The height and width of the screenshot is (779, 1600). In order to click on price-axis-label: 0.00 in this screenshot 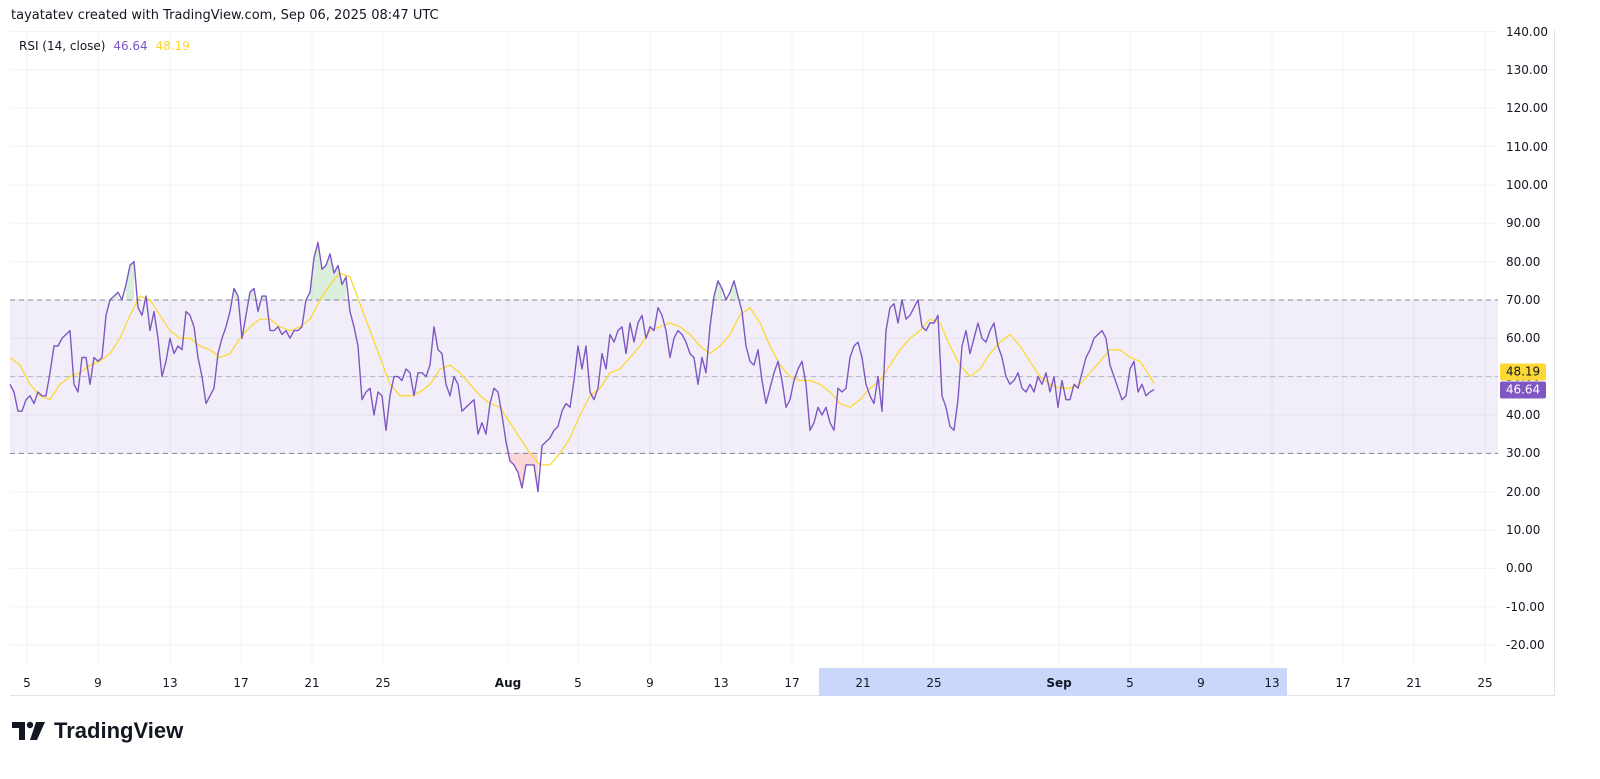, I will do `click(1519, 568)`.